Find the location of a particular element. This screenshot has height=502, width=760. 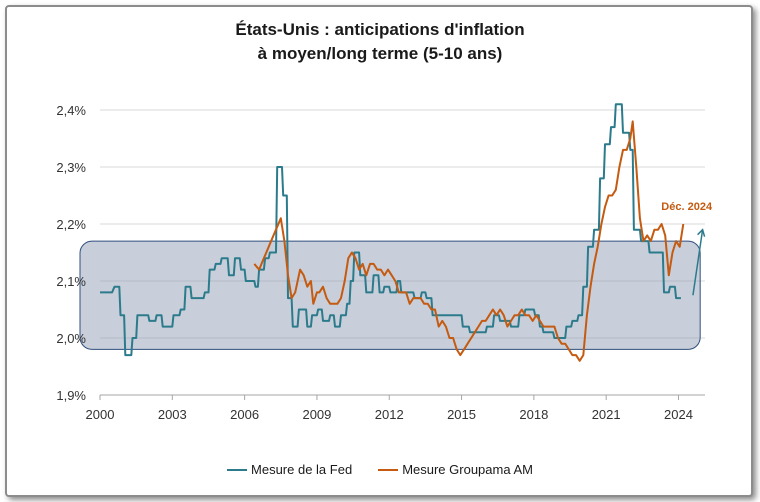

x-tick-label: 2021 is located at coordinates (606, 414).